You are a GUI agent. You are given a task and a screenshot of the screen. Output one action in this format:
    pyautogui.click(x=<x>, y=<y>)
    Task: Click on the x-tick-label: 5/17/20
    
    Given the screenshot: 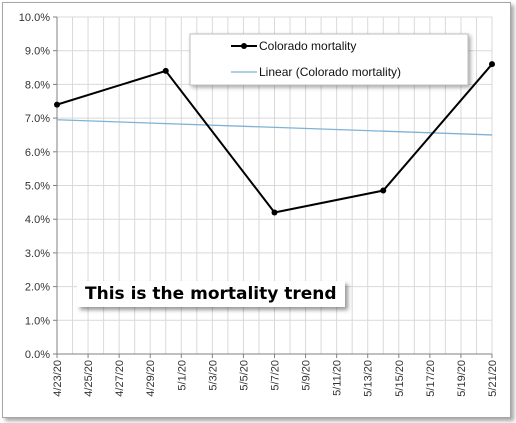 What is the action you would take?
    pyautogui.click(x=431, y=378)
    